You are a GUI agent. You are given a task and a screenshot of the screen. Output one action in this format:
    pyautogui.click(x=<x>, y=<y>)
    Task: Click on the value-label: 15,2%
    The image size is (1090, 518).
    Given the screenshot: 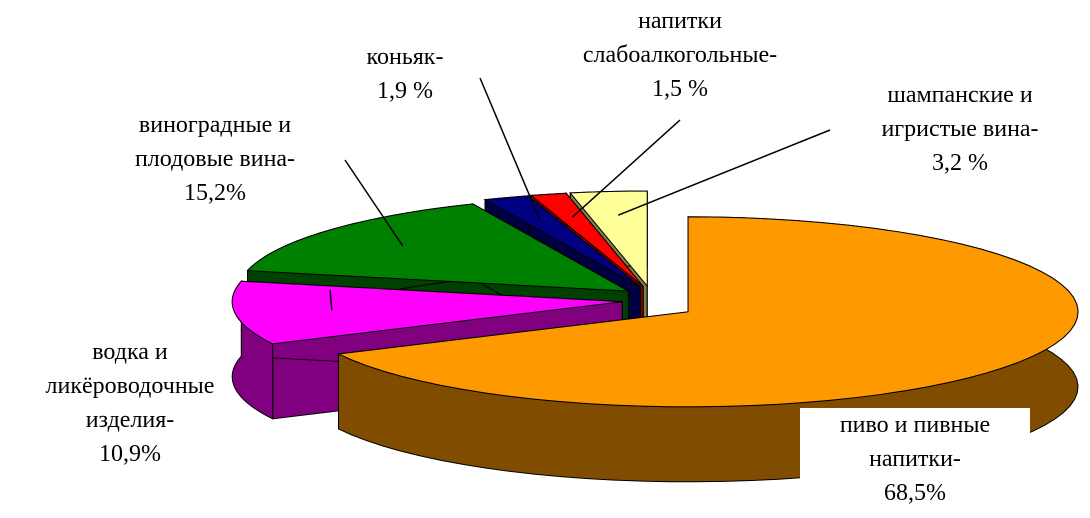 What is the action you would take?
    pyautogui.click(x=215, y=193)
    